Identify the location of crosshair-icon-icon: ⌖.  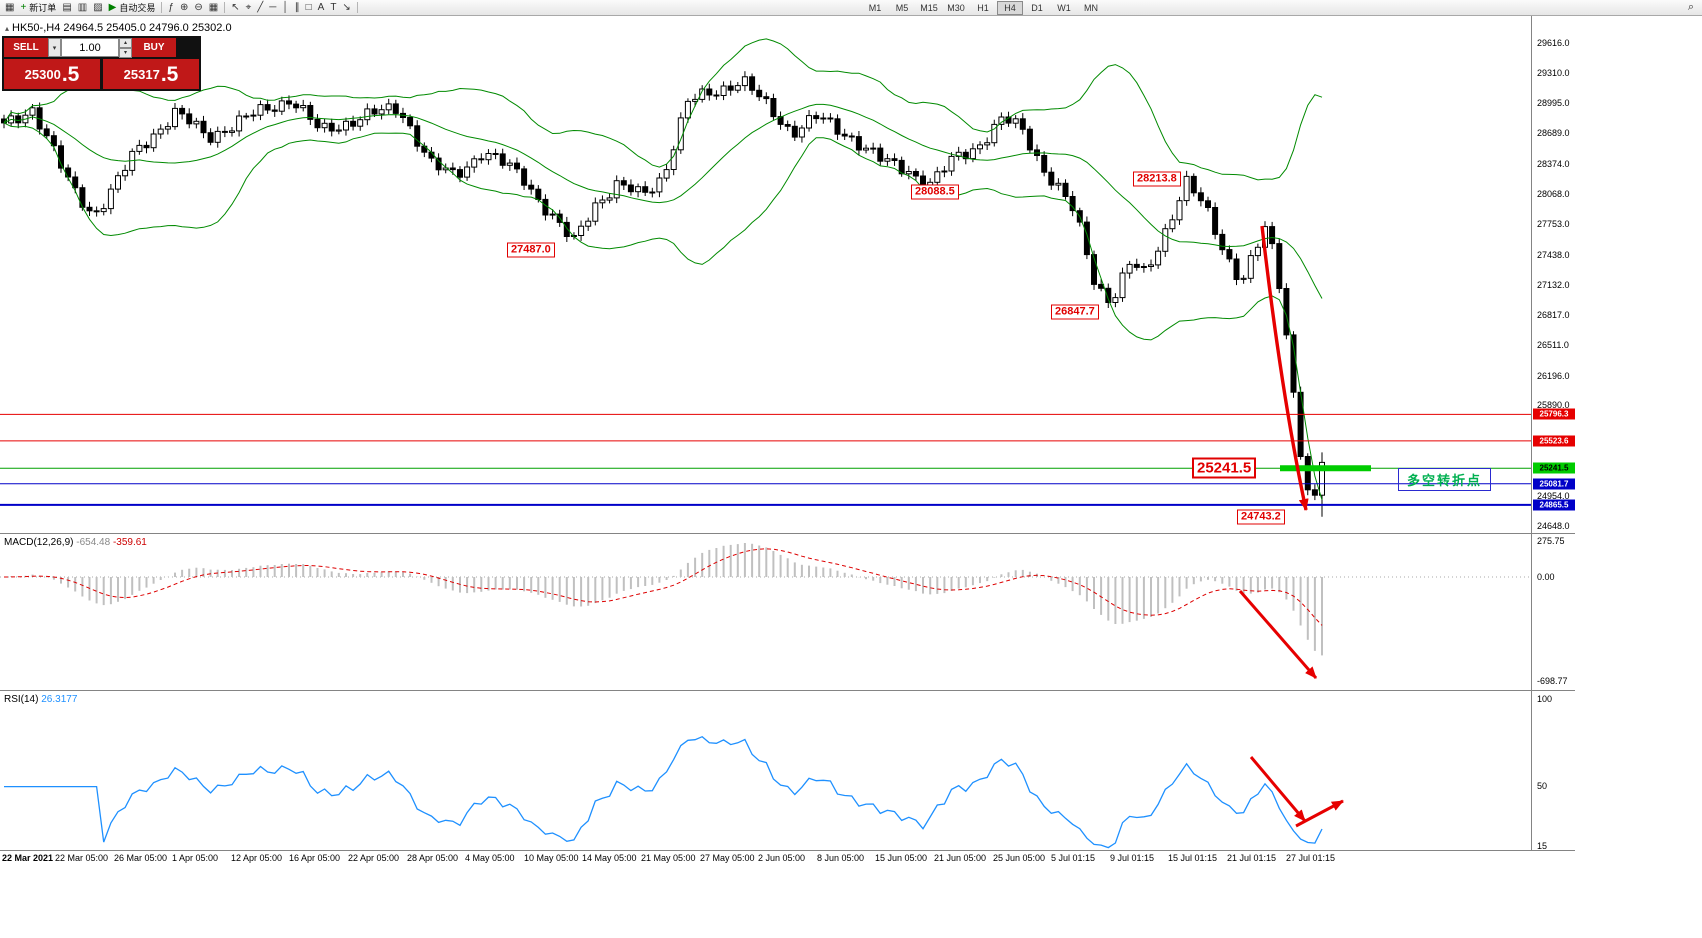
(248, 7).